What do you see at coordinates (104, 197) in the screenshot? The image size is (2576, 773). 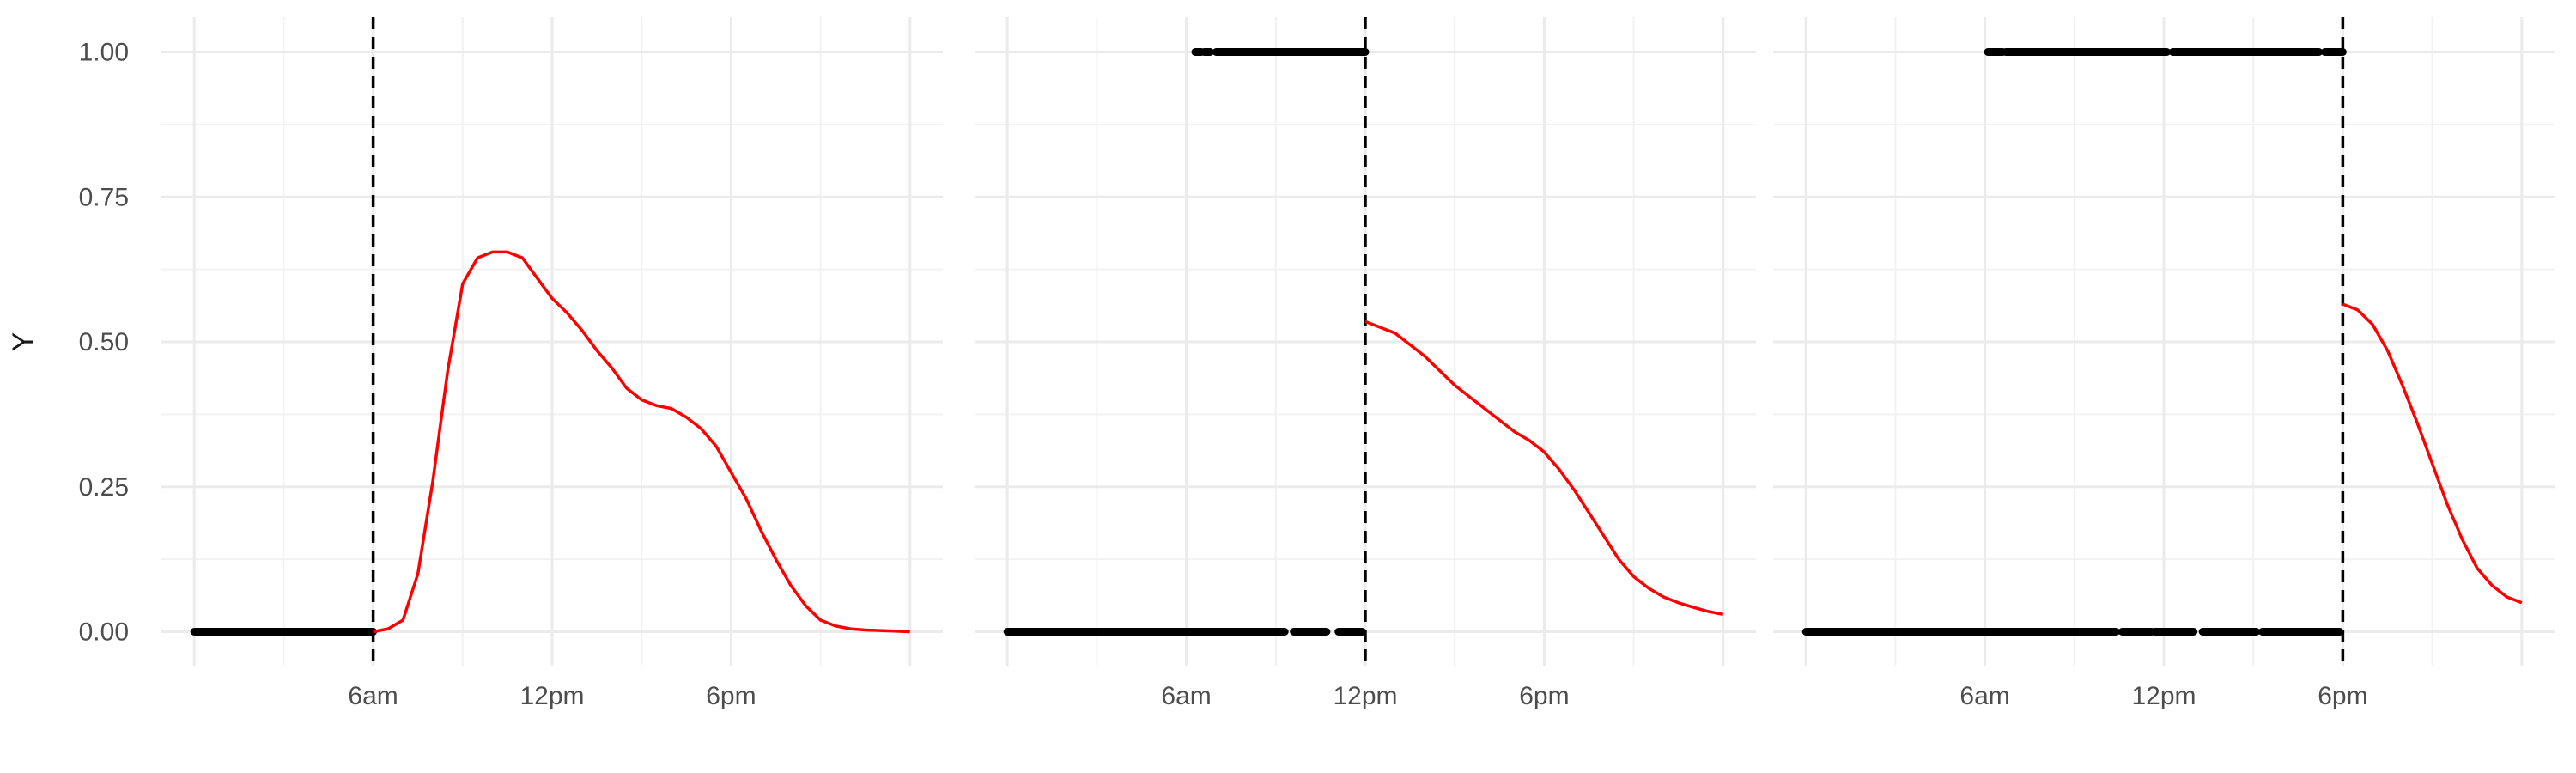 I see `y-tick-label: 0.75` at bounding box center [104, 197].